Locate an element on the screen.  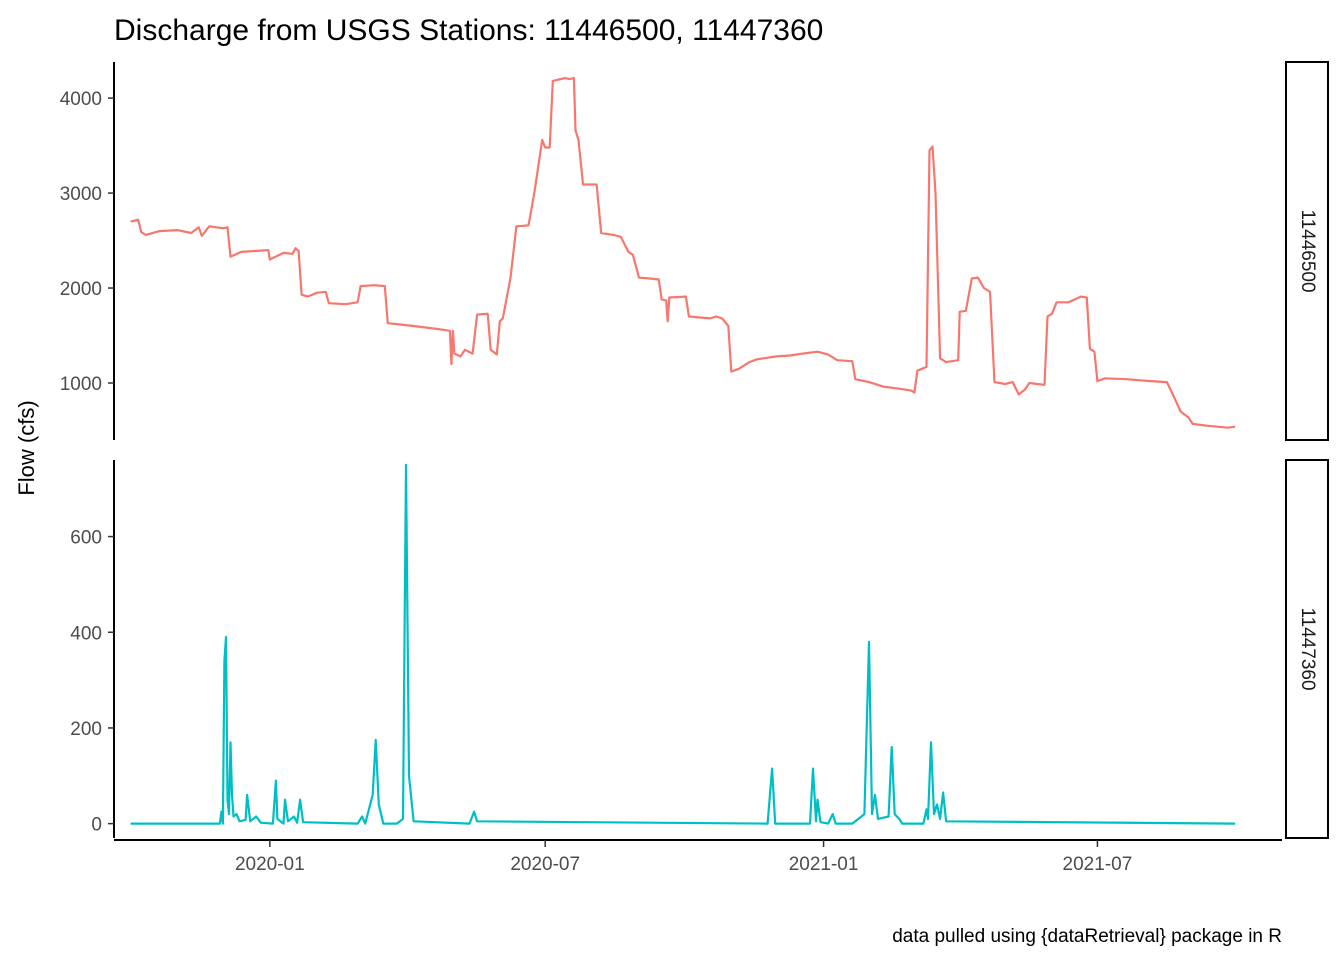
x-tick-label: 2021-01 is located at coordinates (824, 864).